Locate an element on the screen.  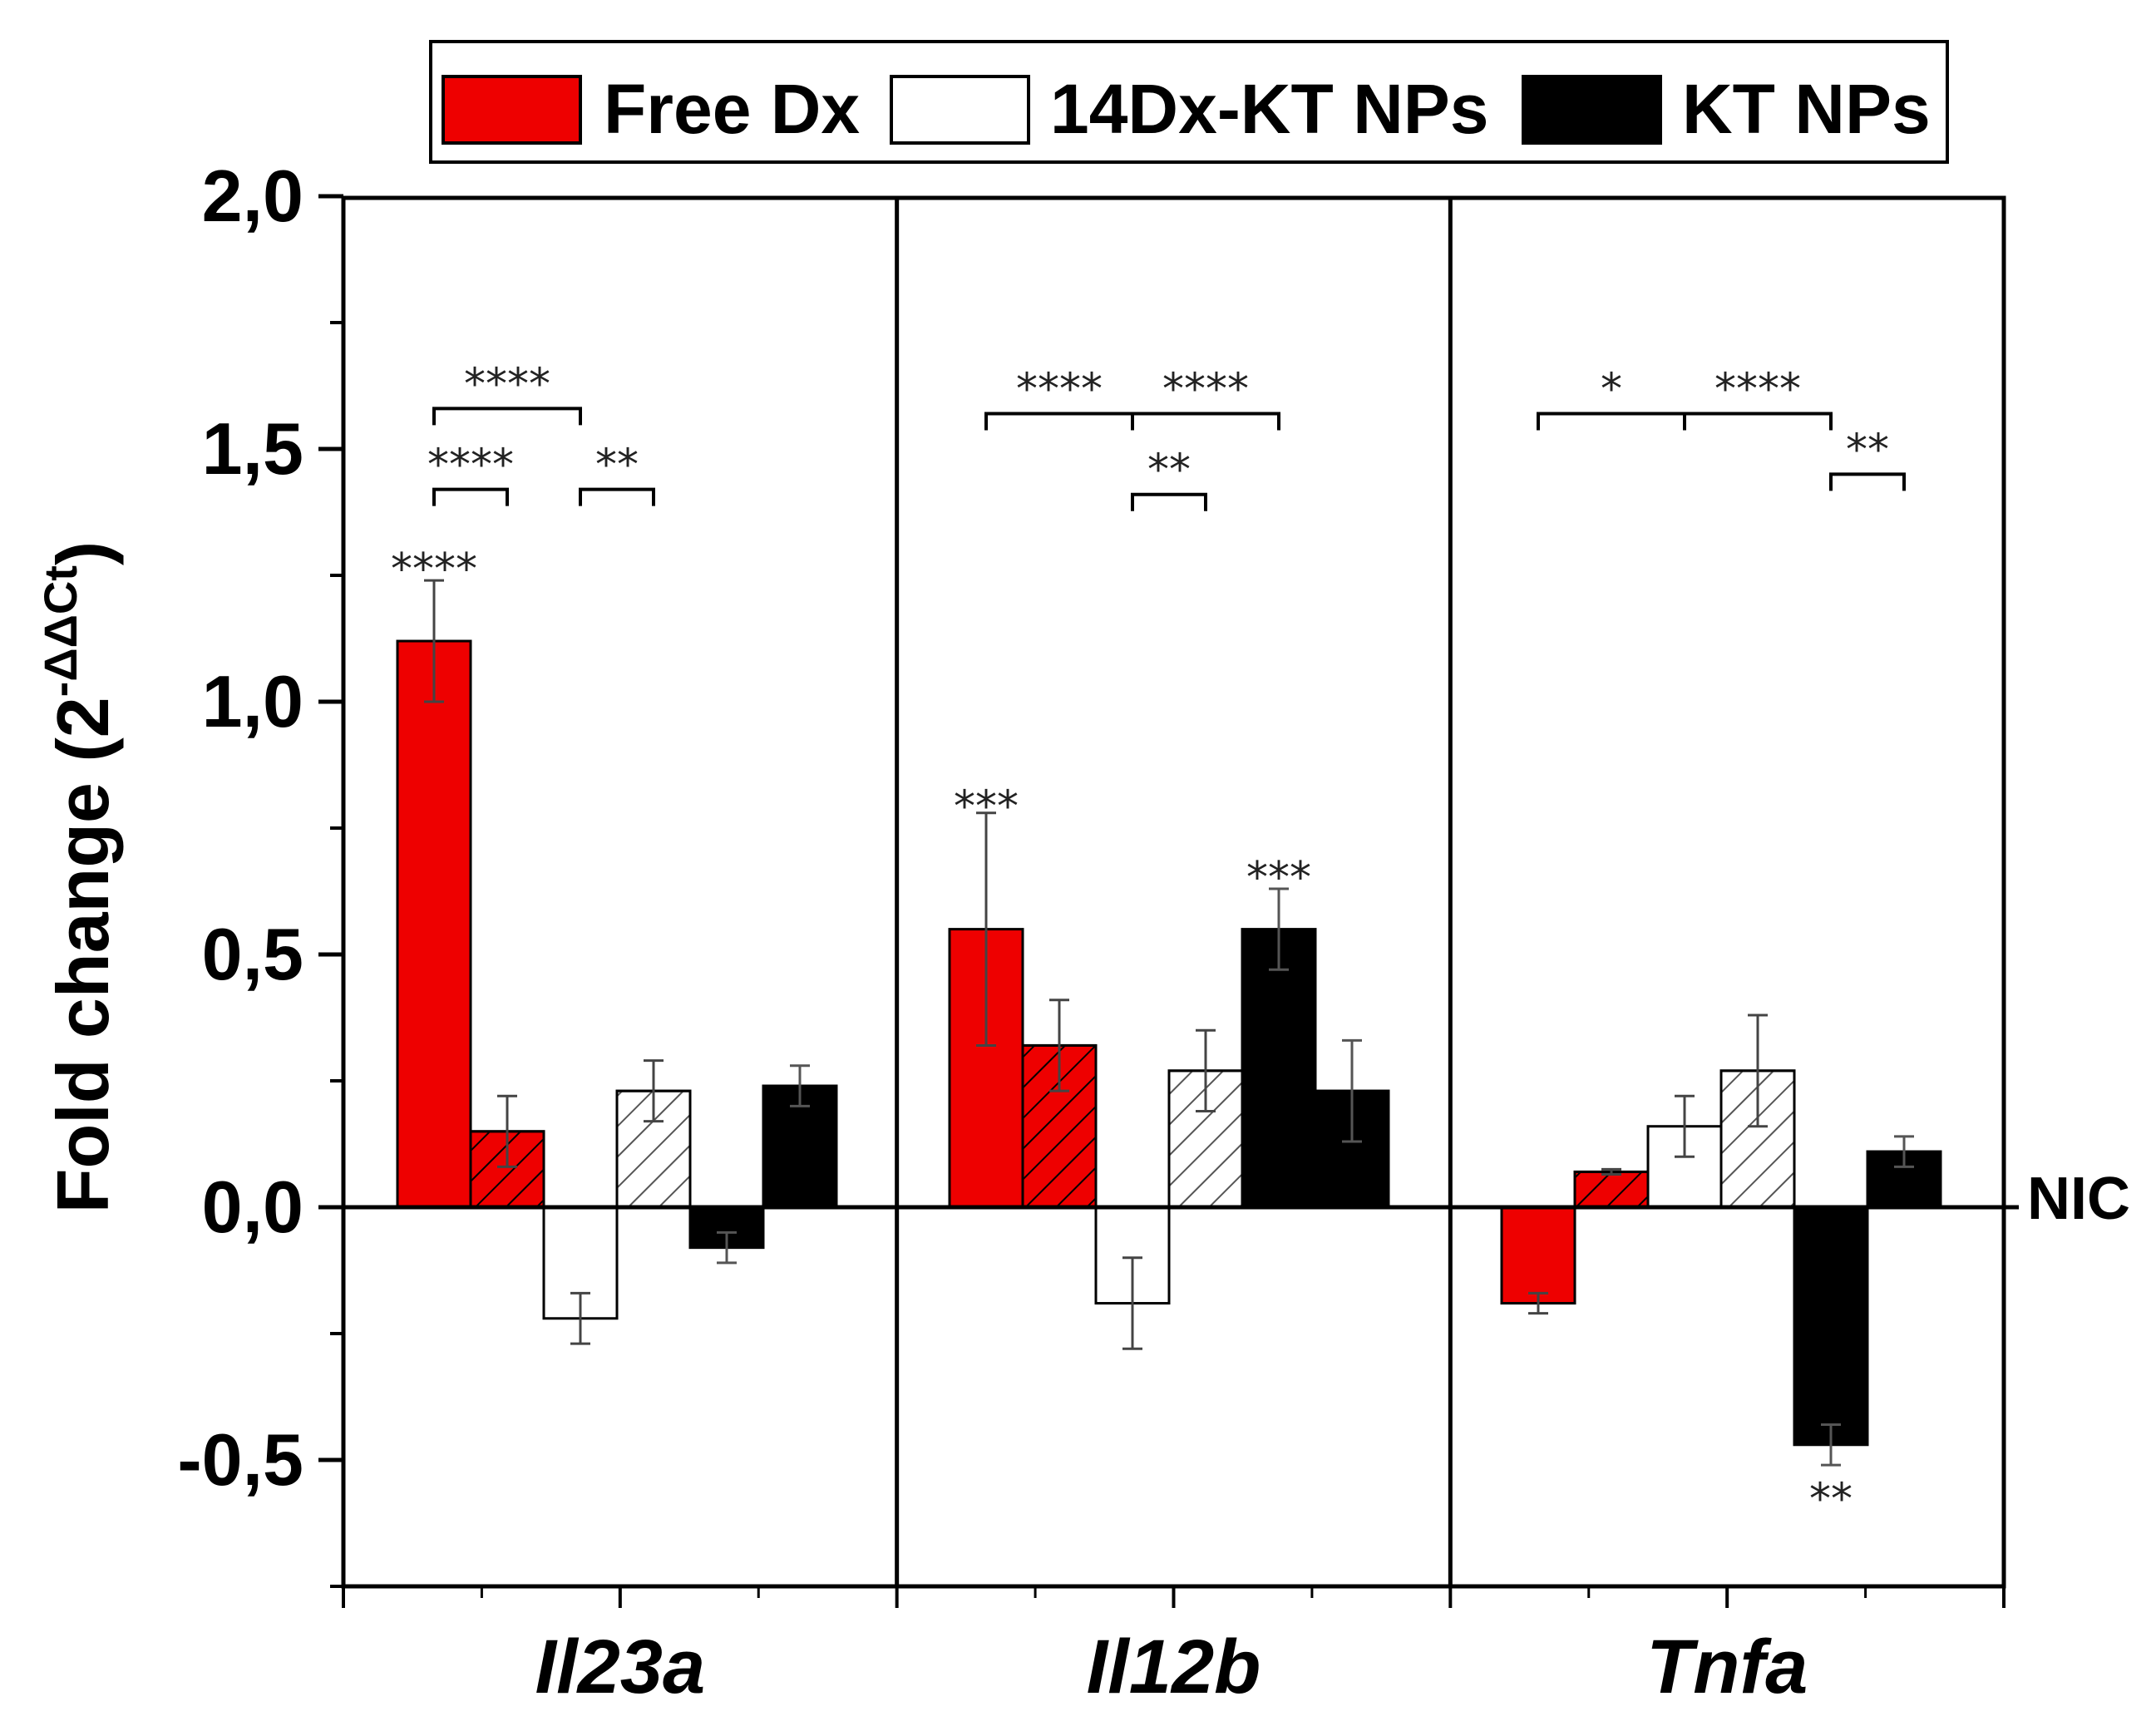
y-tick-label: 2,0 is located at coordinates (252, 196).